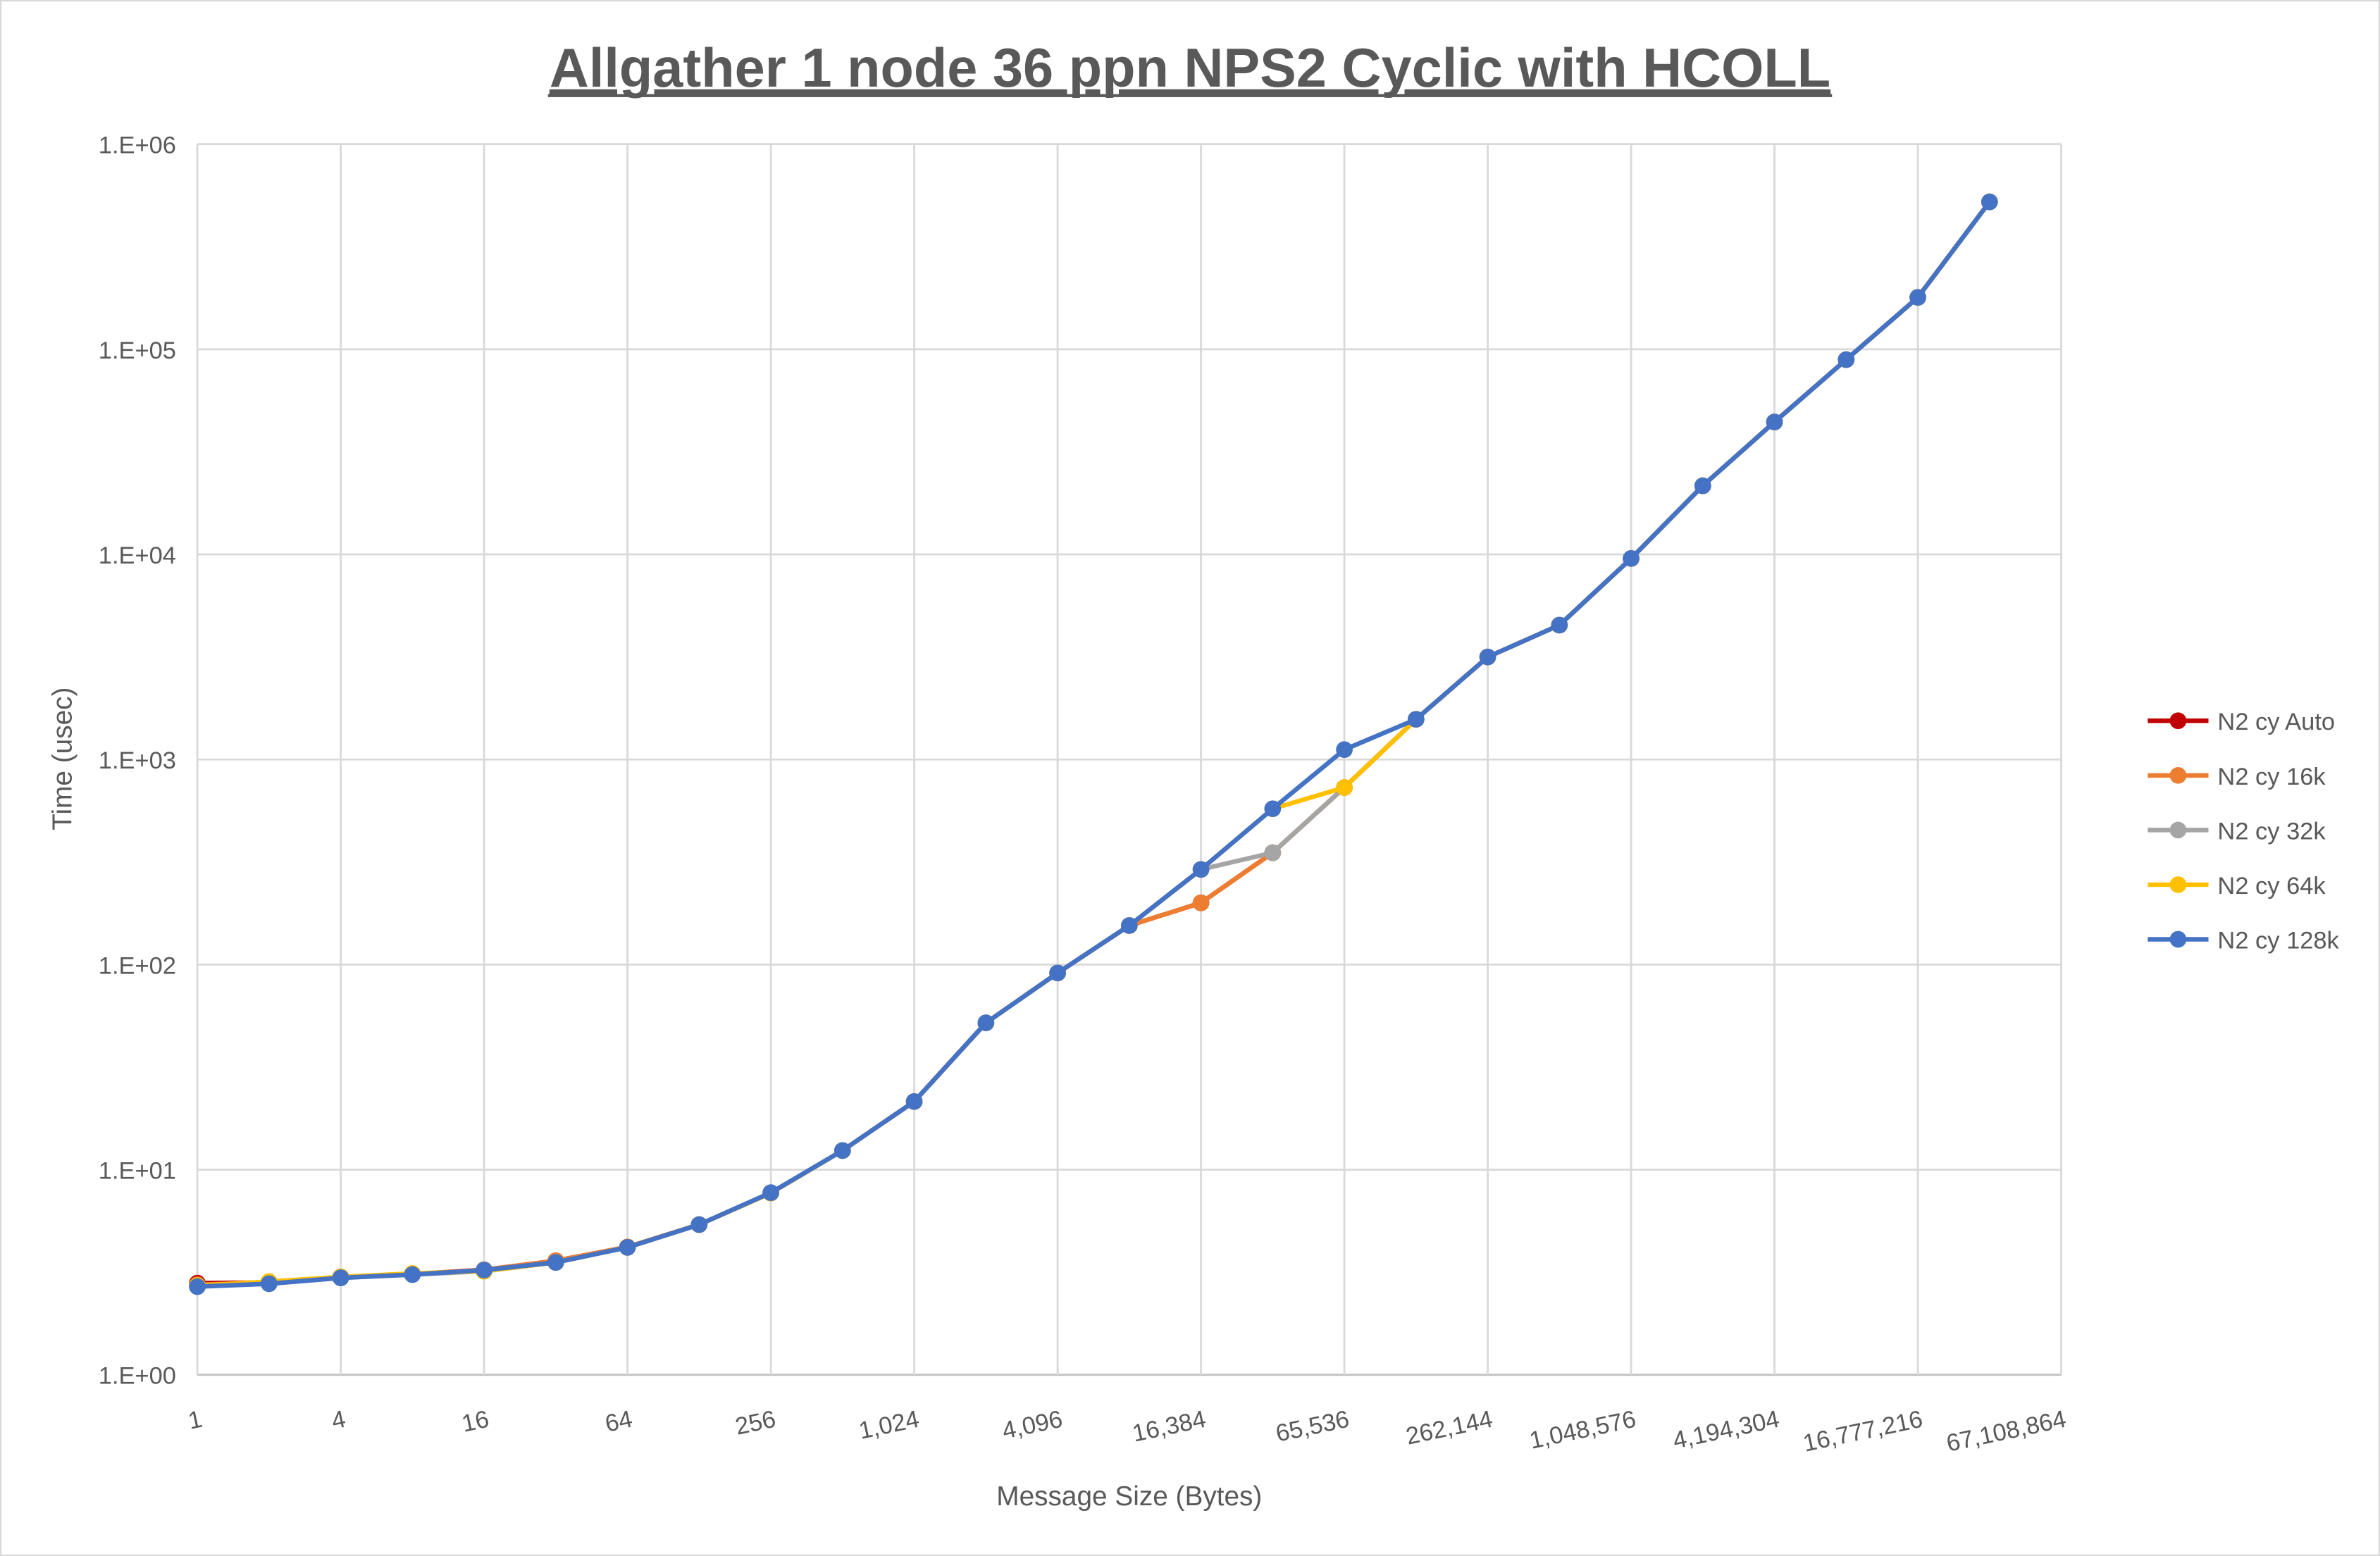  Describe the element at coordinates (62, 758) in the screenshot. I see `y-axis-label: Time (usec)` at that location.